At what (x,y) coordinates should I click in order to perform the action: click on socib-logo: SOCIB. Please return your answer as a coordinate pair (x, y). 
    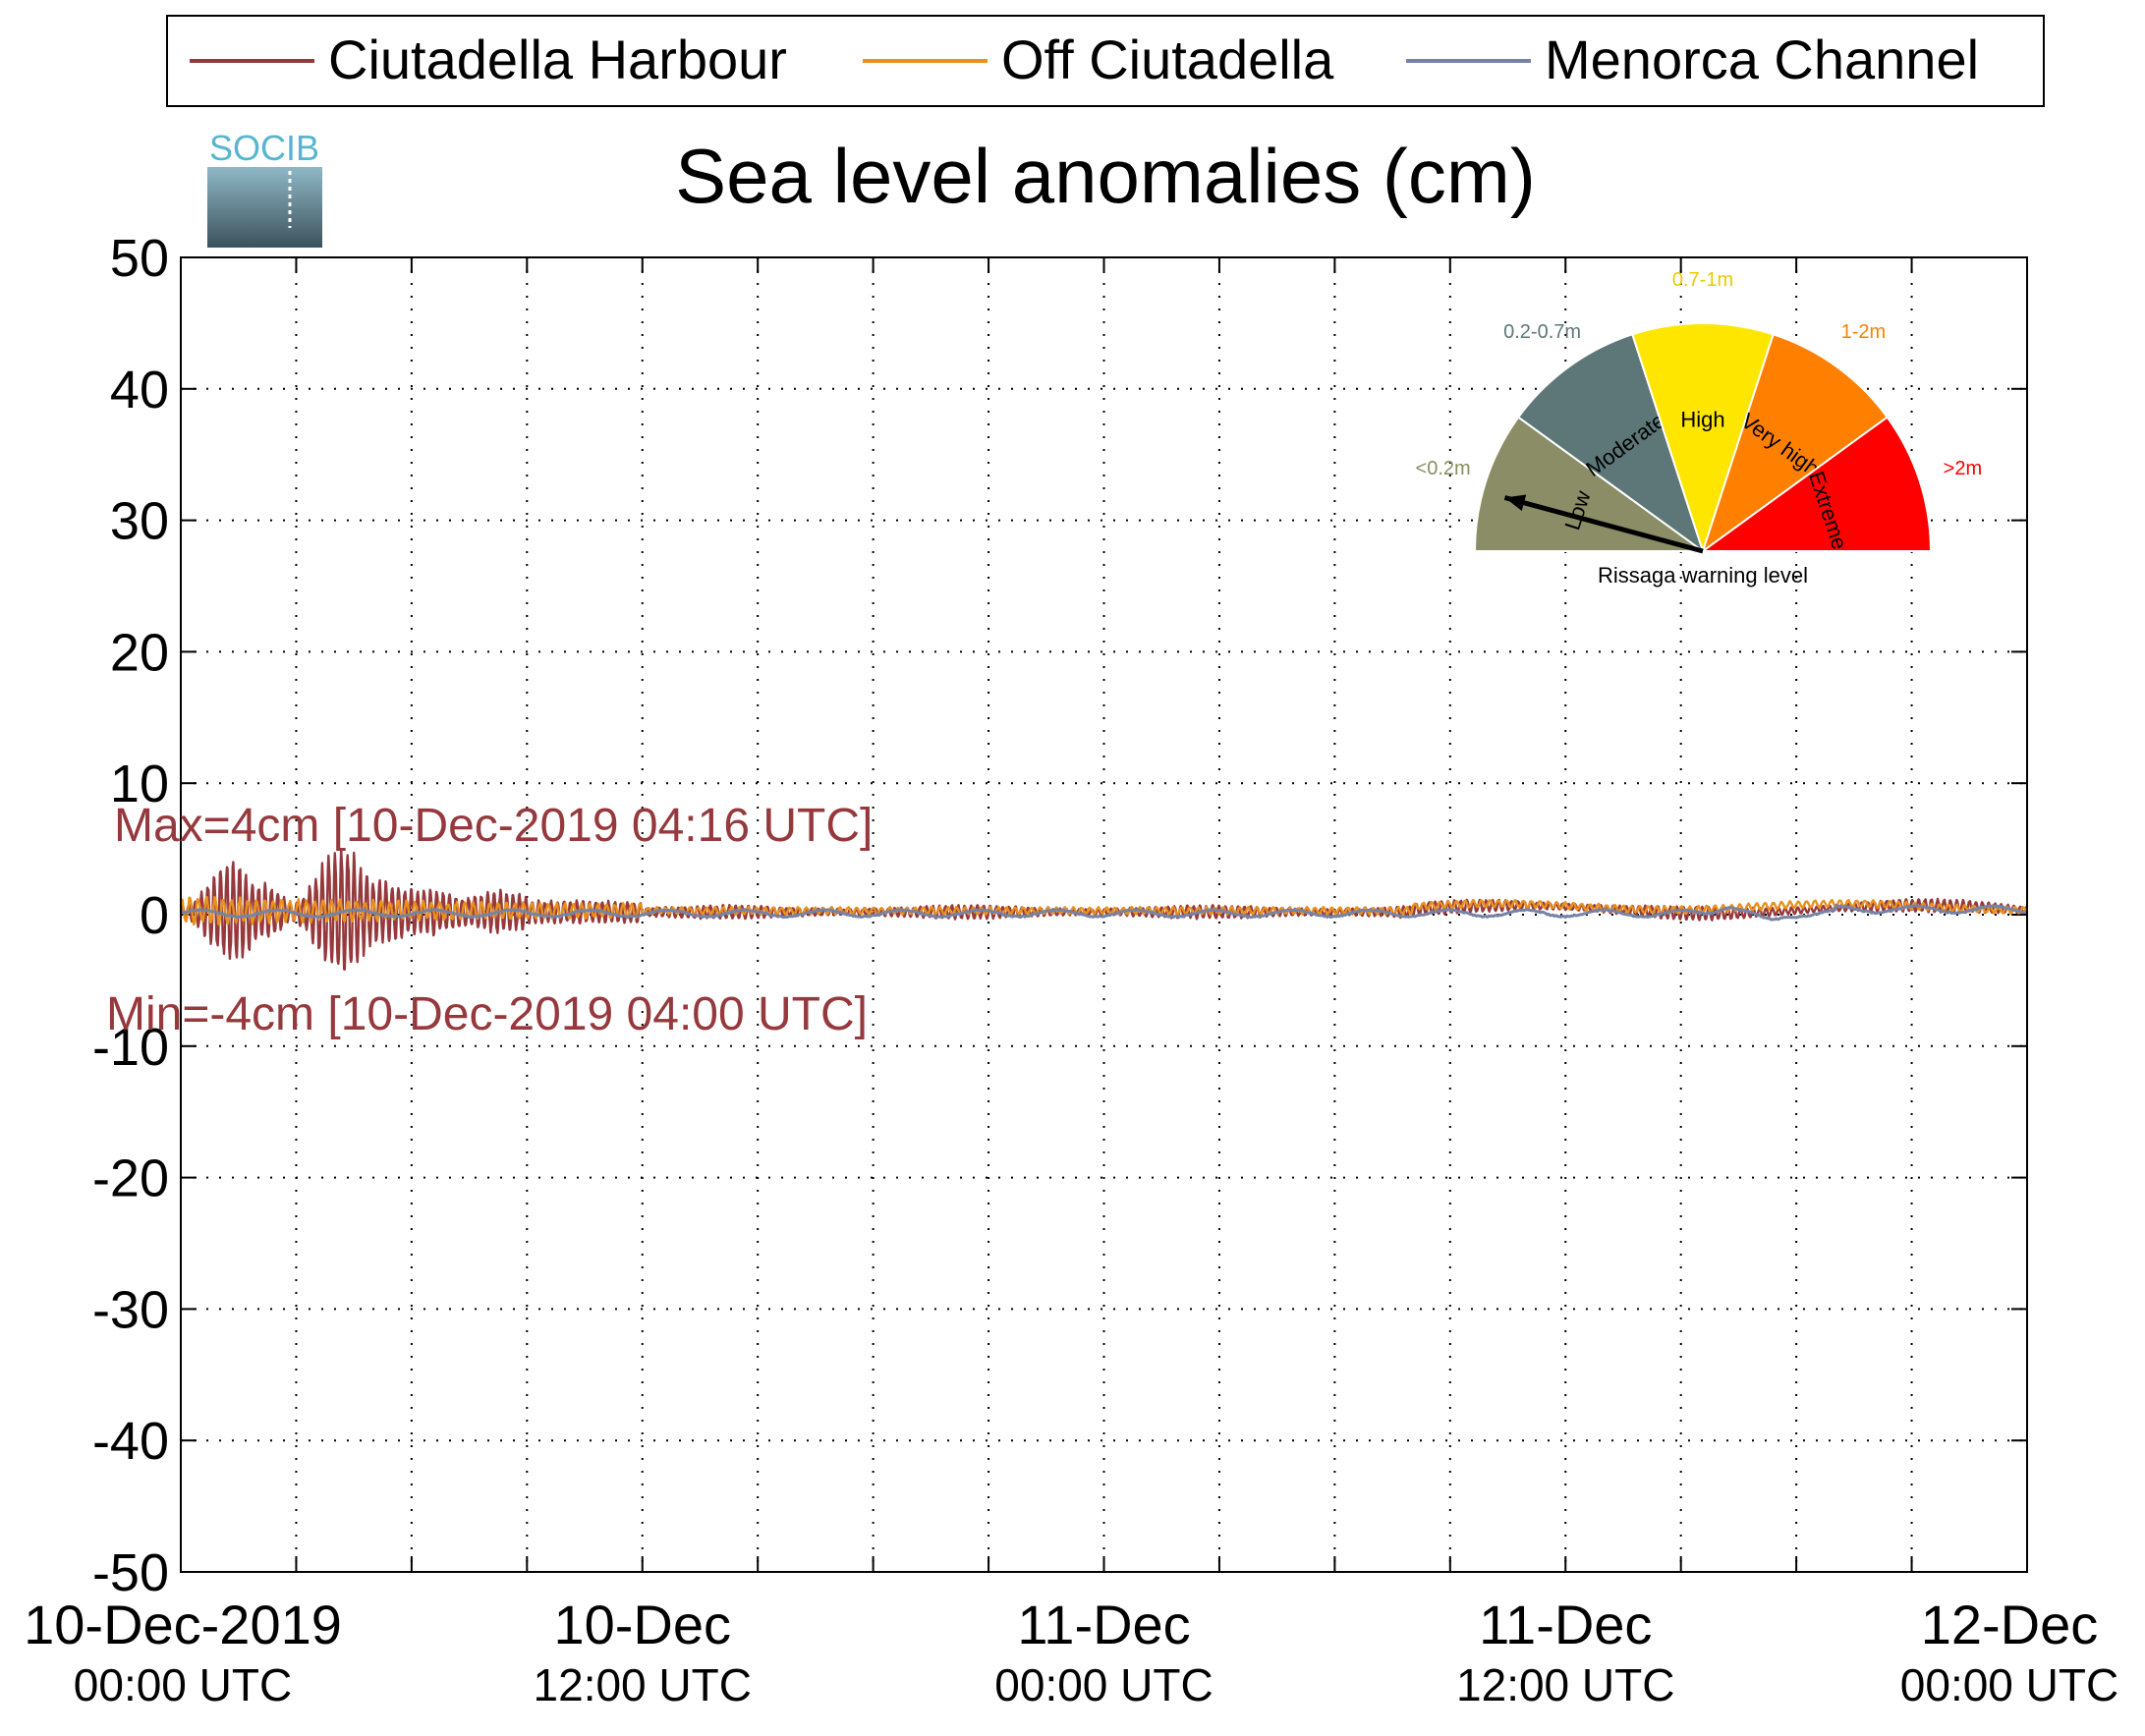
    Looking at the image, I should click on (264, 188).